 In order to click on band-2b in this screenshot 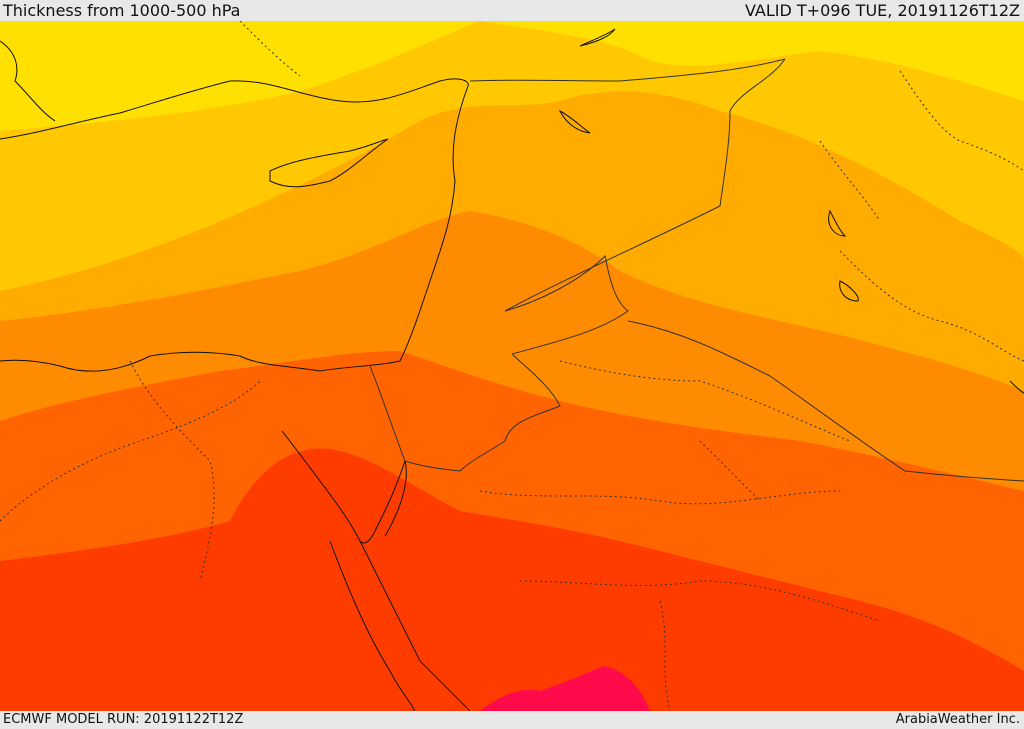, I will do `click(752, 61)`.